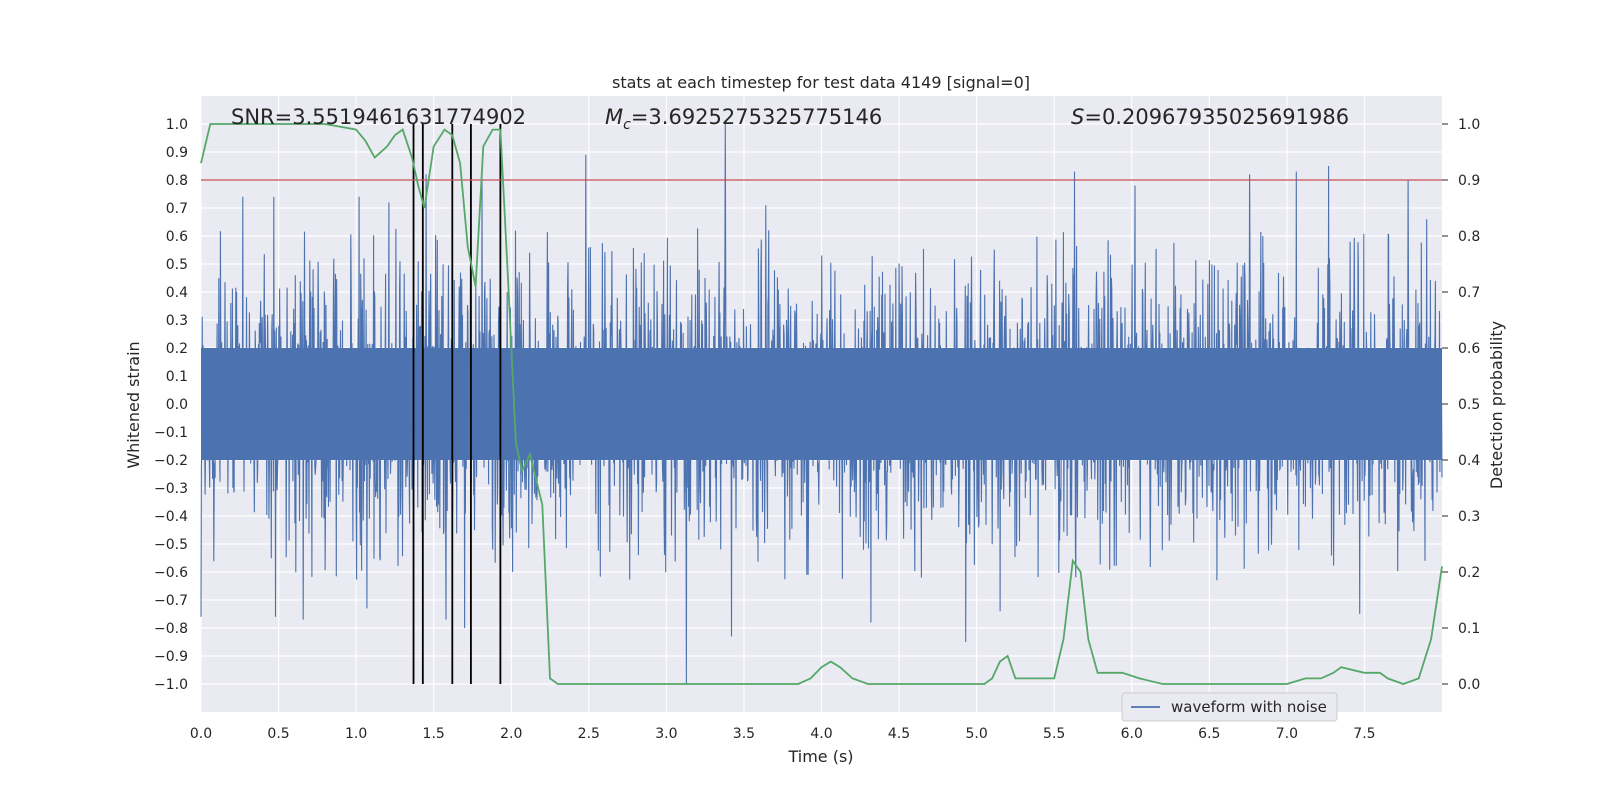  Describe the element at coordinates (171, 657) in the screenshot. I see `y-tick-label: −0.9` at that location.